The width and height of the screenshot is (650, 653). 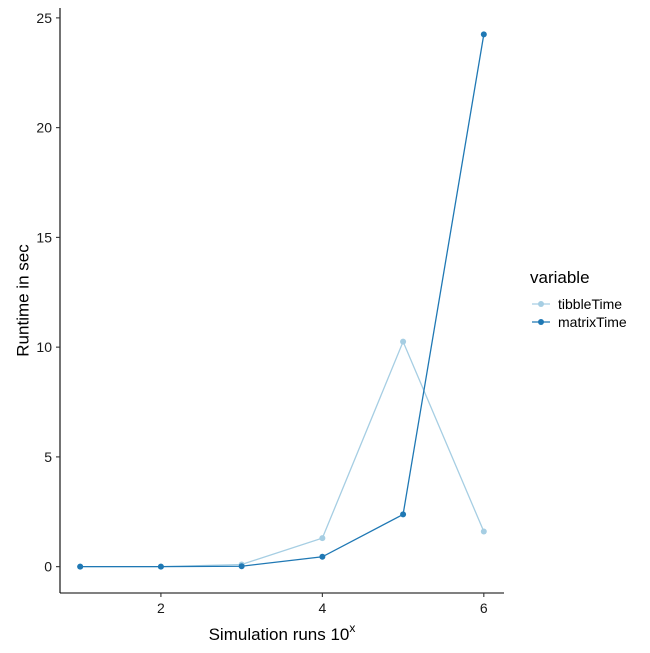 What do you see at coordinates (44, 18) in the screenshot?
I see `y-tick-label: 25` at bounding box center [44, 18].